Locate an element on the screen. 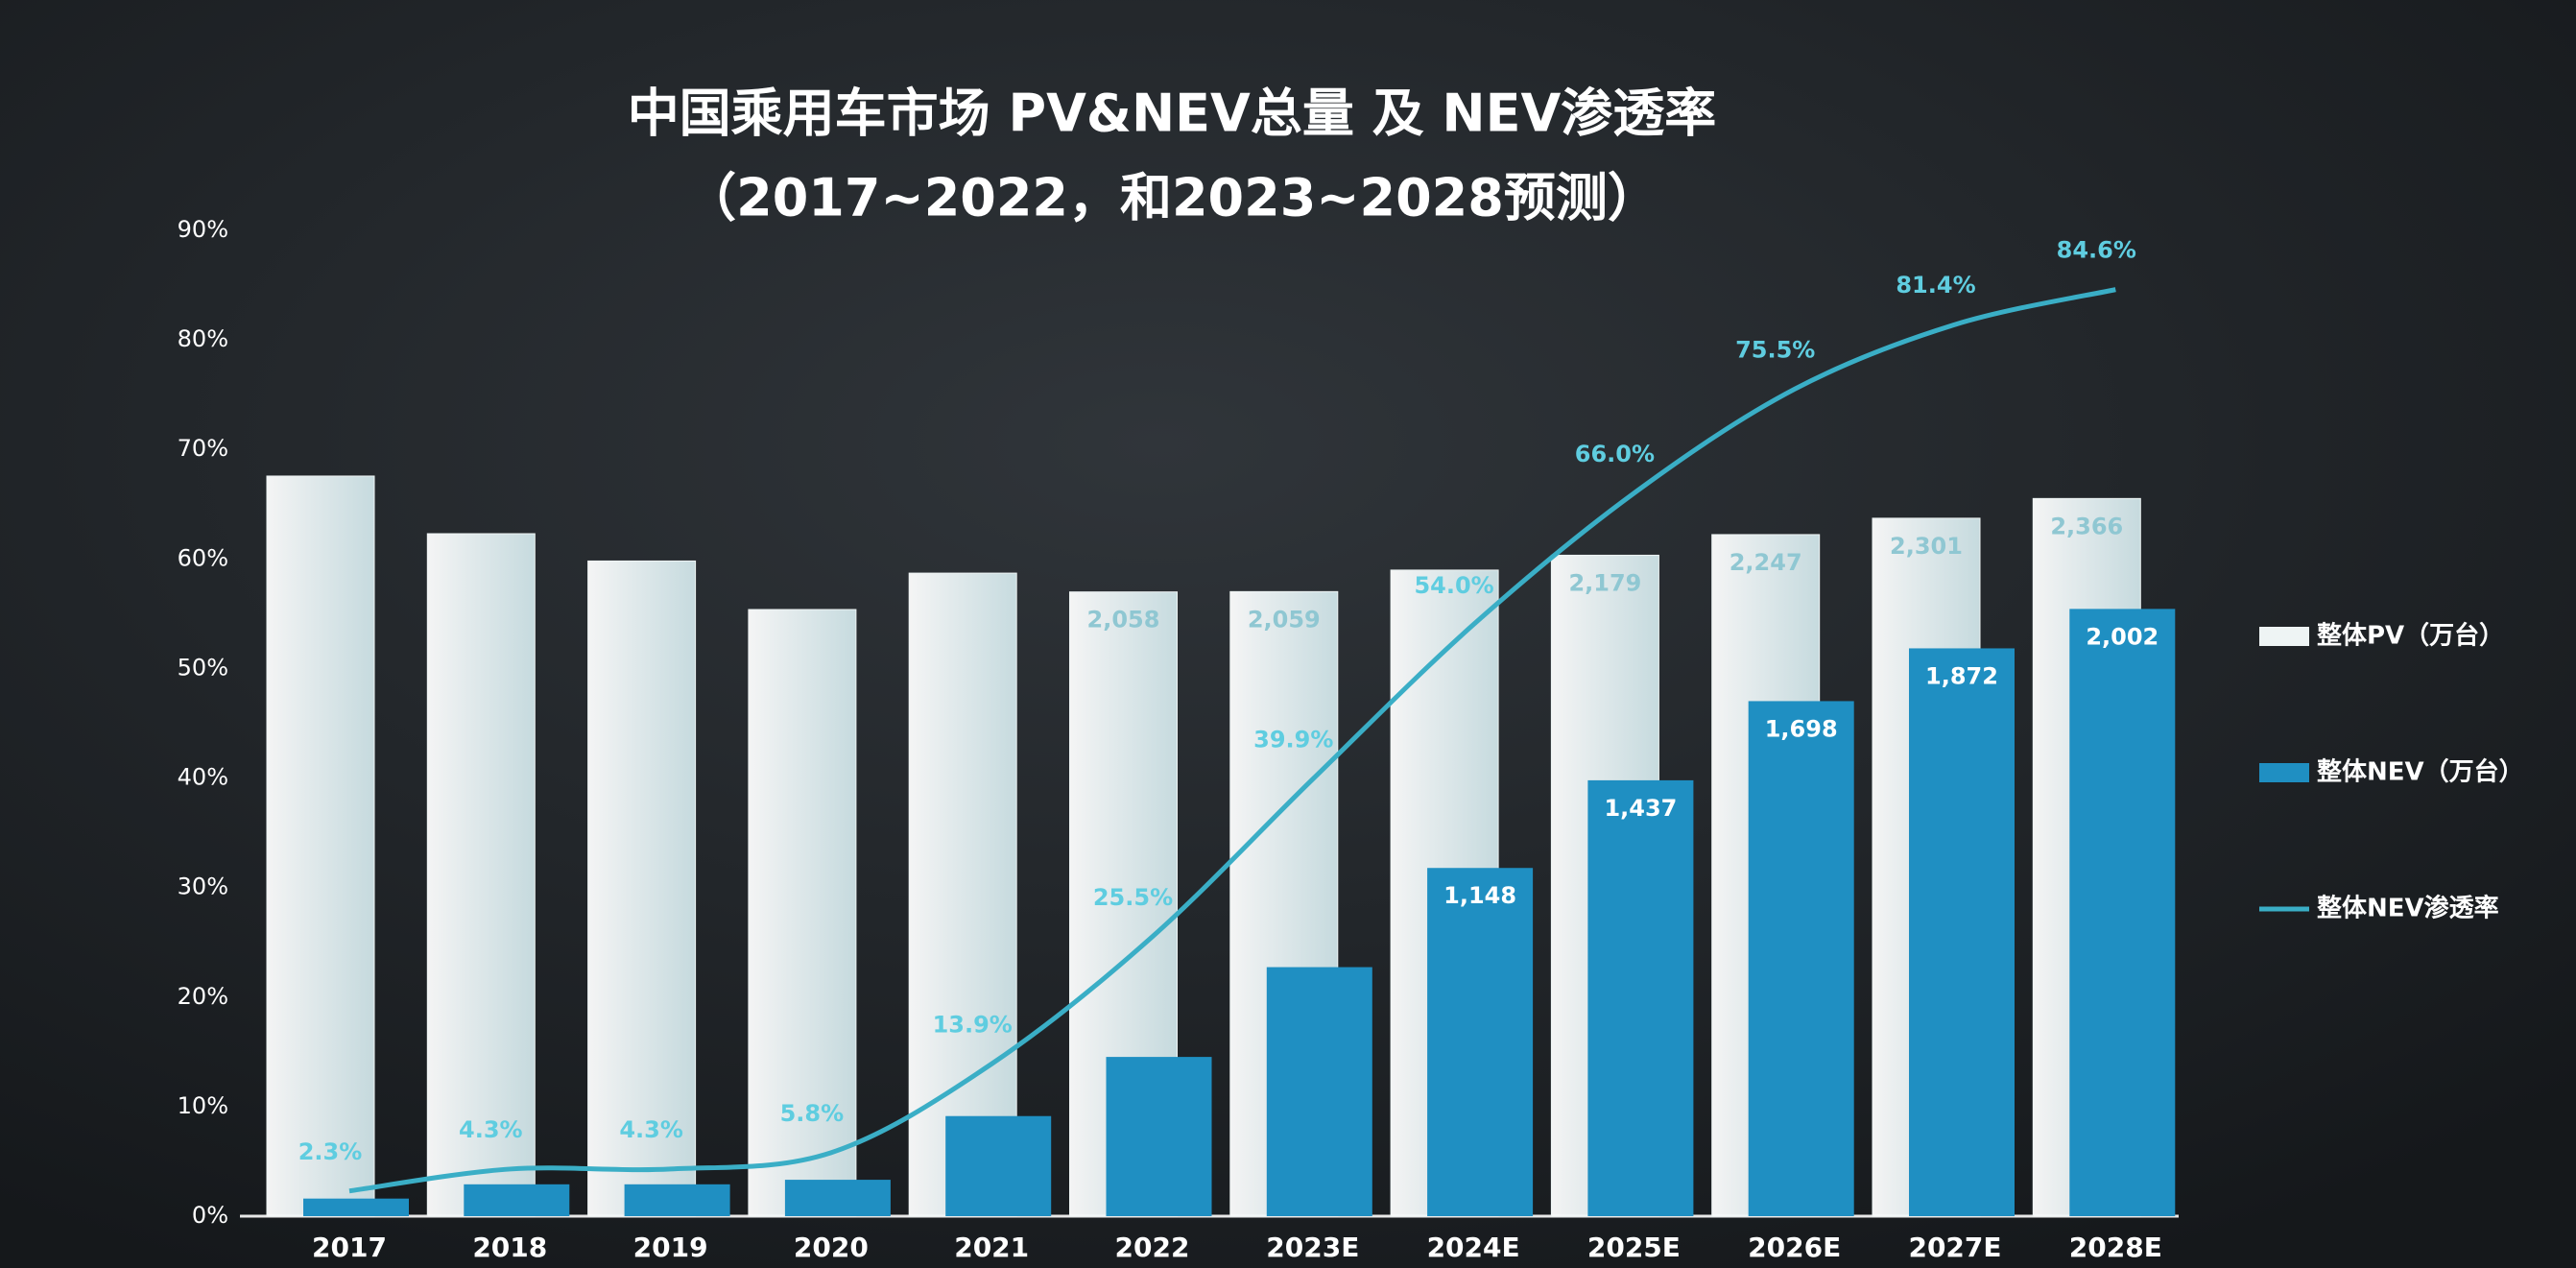 This screenshot has height=1268, width=2576. line-value-label: 2.3% is located at coordinates (330, 1151).